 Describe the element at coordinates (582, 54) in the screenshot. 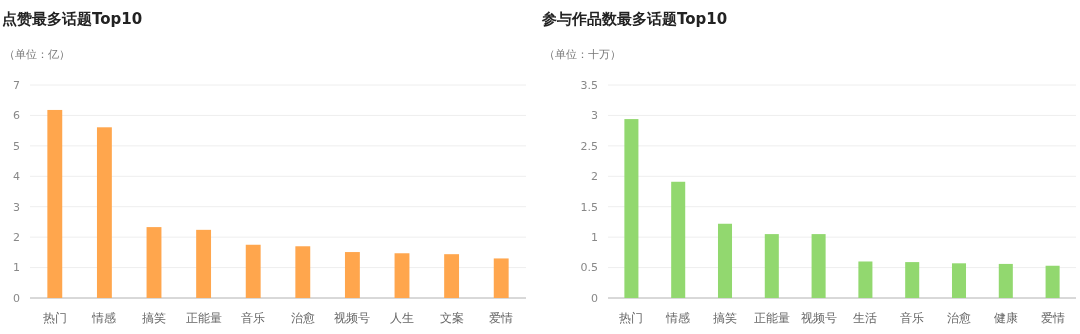

I see `chart-subtitle: （单位：十万）` at that location.